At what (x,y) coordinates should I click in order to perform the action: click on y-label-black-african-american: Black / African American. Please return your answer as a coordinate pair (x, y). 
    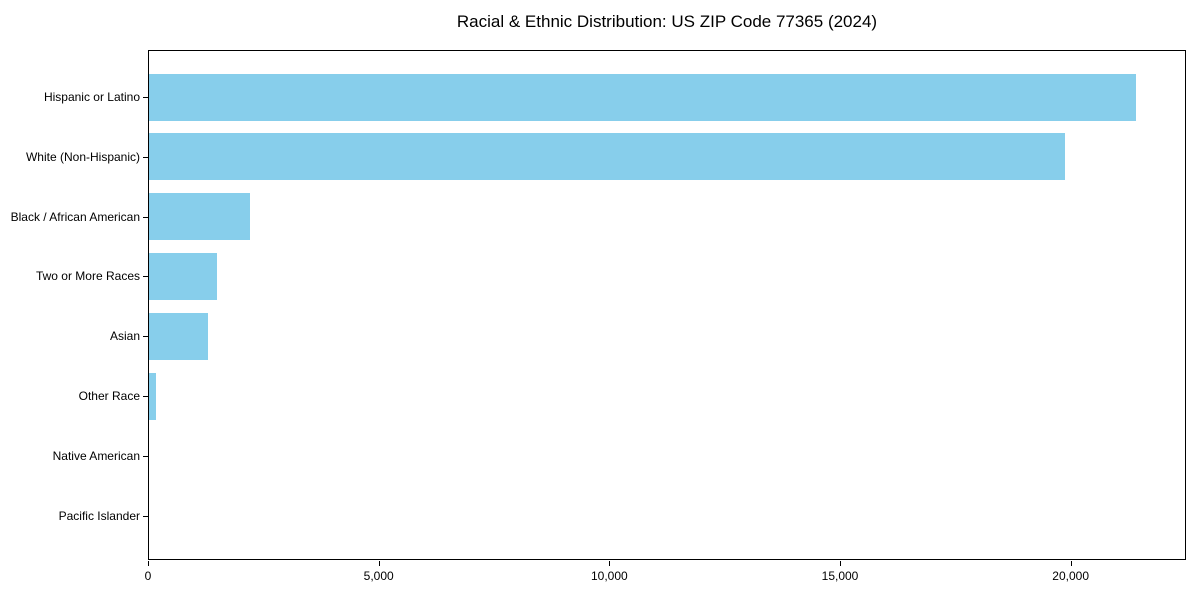
    Looking at the image, I should click on (75, 216).